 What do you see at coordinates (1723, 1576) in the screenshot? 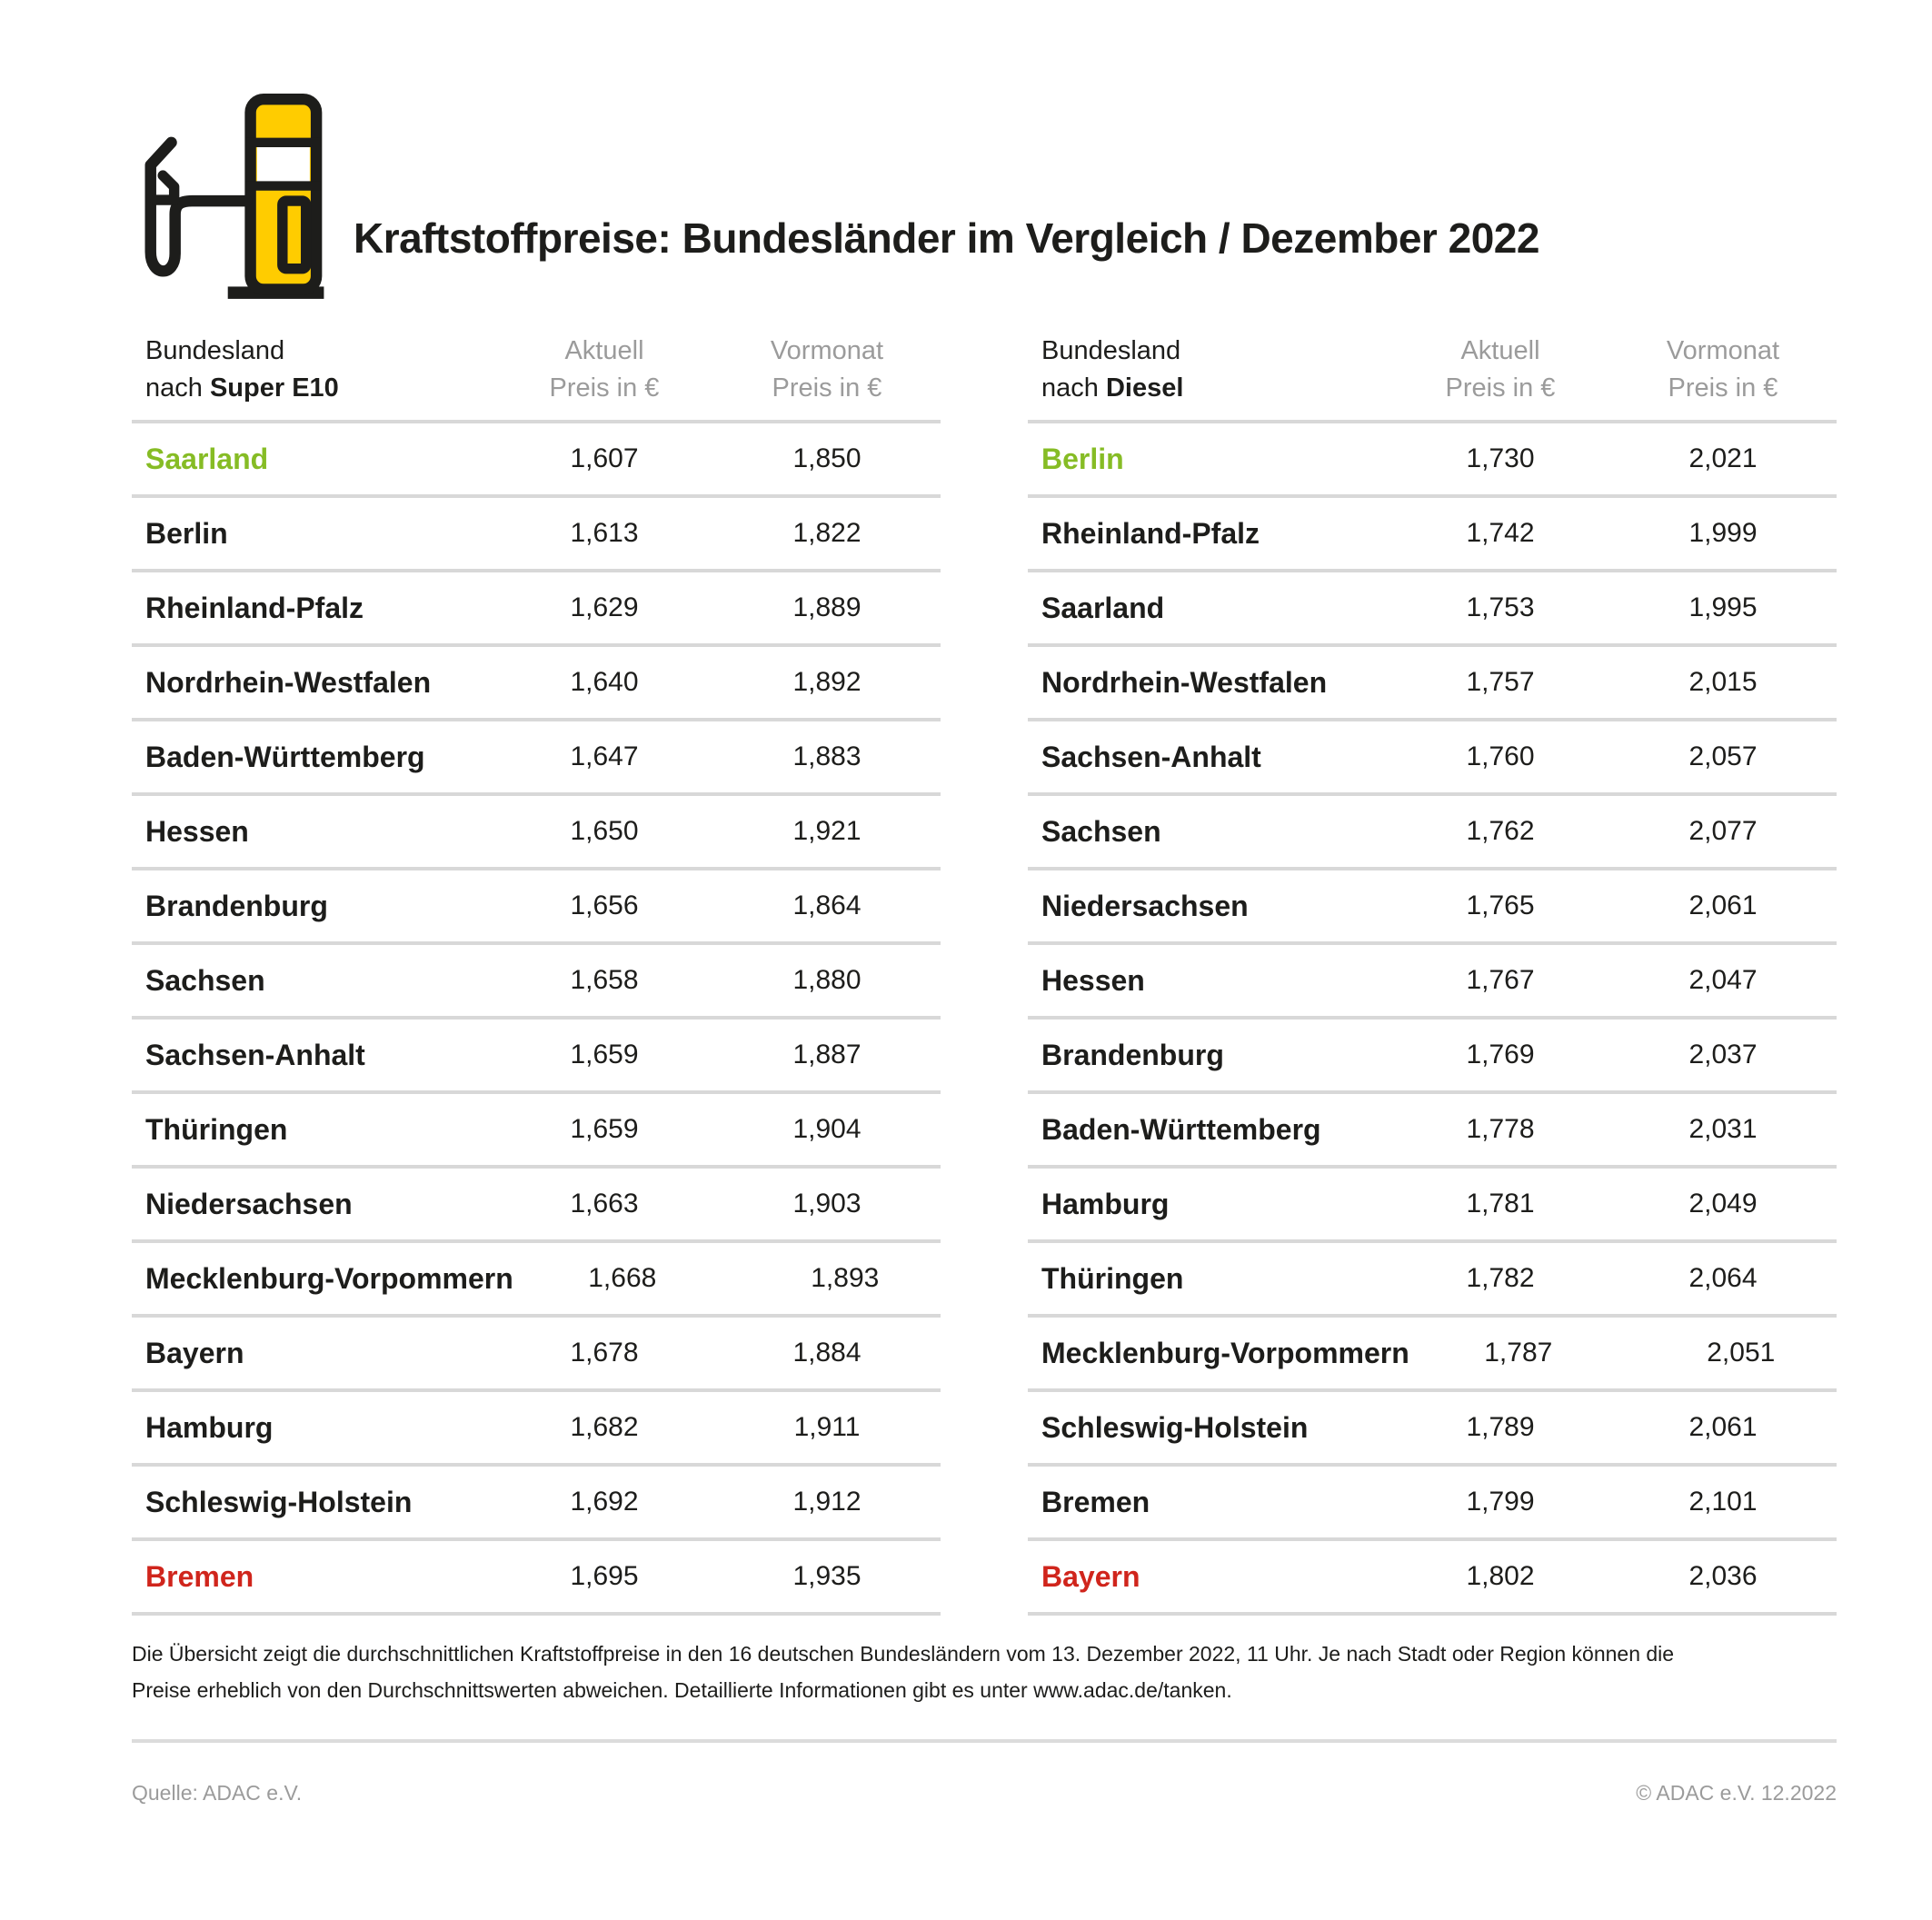
I see `vormonat-price-cell: 2,036` at bounding box center [1723, 1576].